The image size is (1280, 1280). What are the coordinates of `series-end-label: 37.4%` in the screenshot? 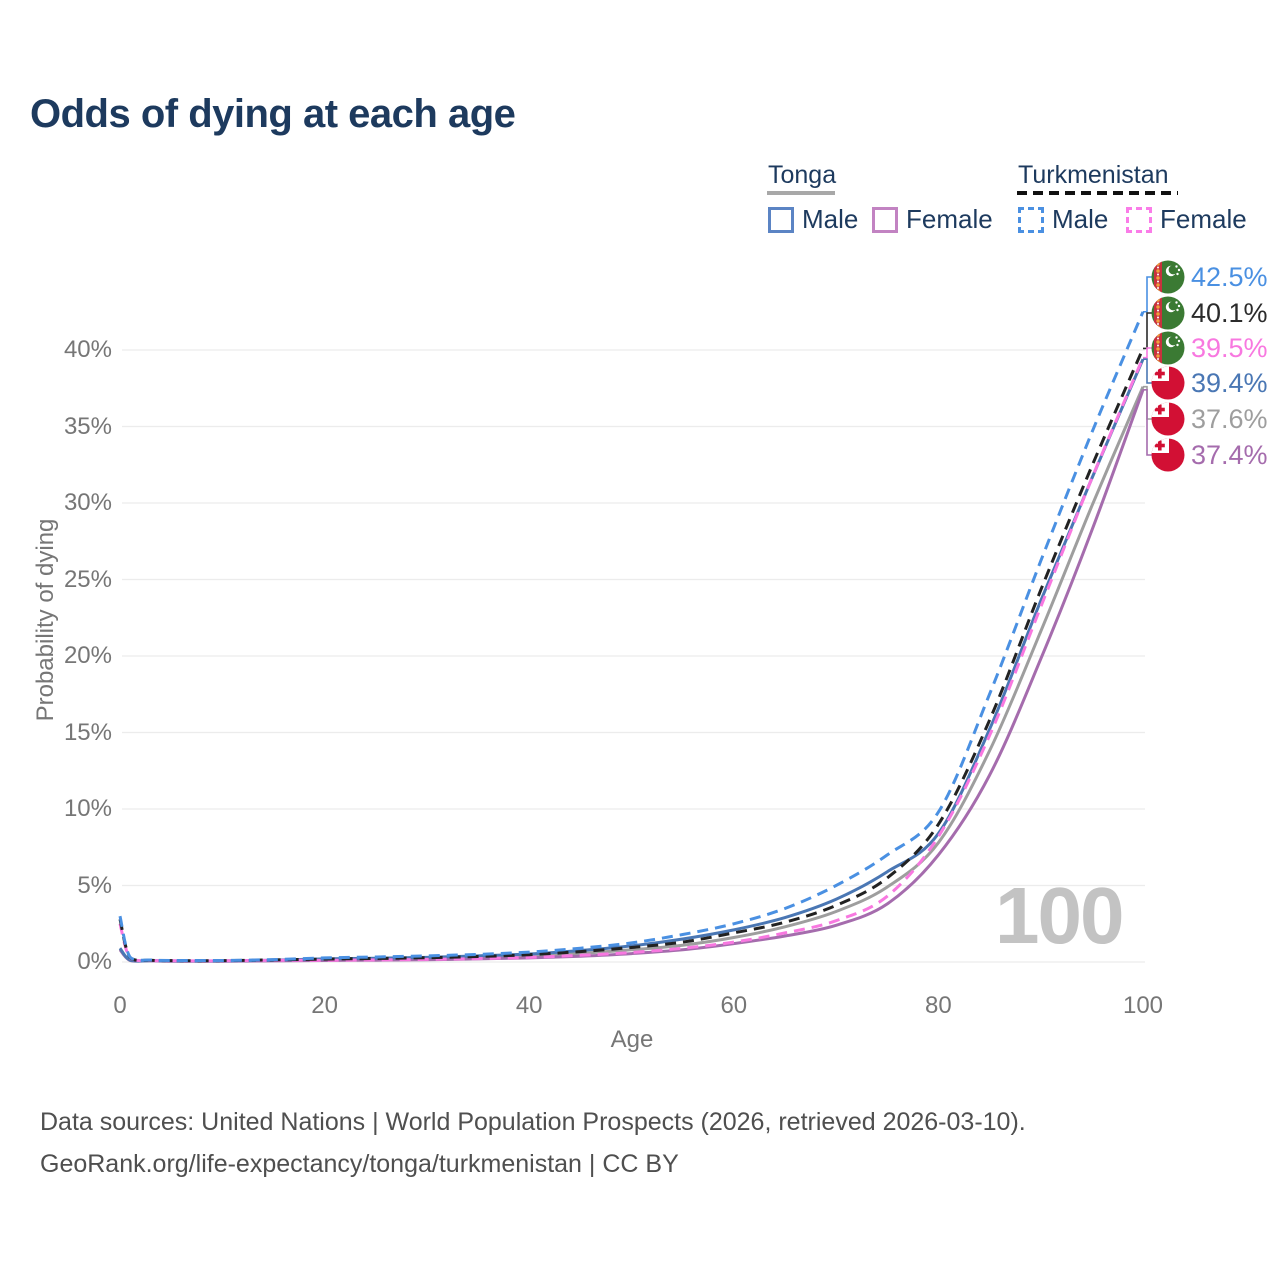 It's located at (1209, 455).